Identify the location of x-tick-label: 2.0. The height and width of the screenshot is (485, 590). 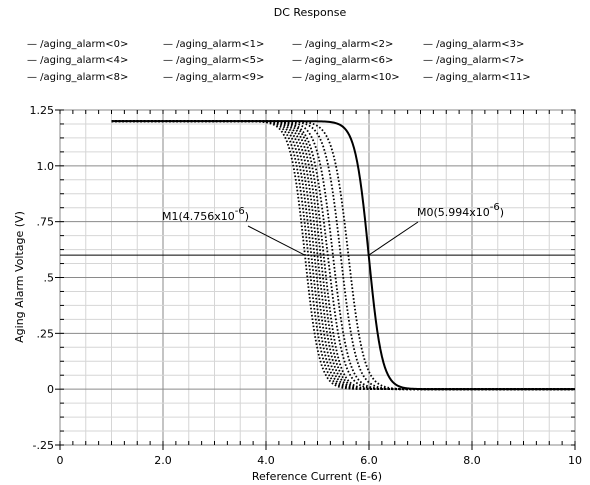
(163, 460).